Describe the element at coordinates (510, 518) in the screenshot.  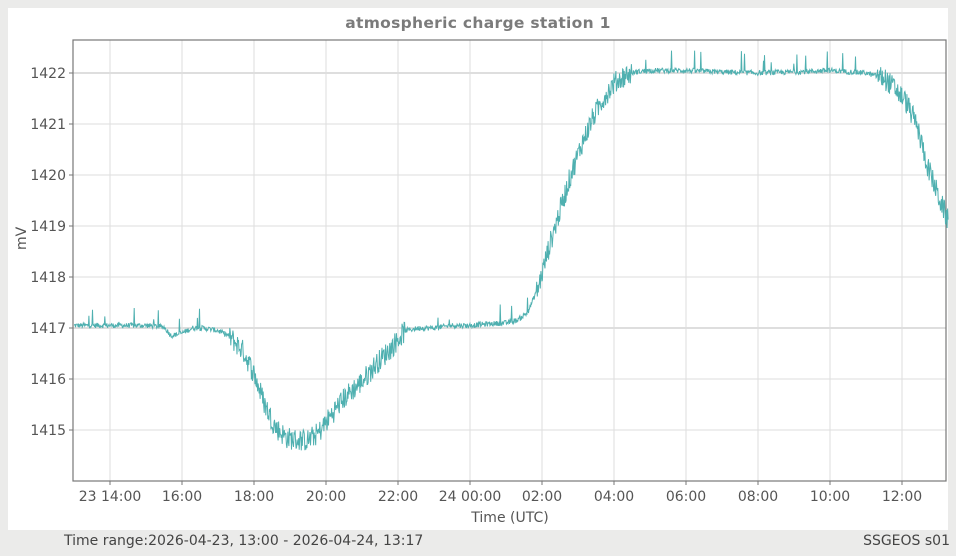
I see `x-axis-label: Time (UTC)` at that location.